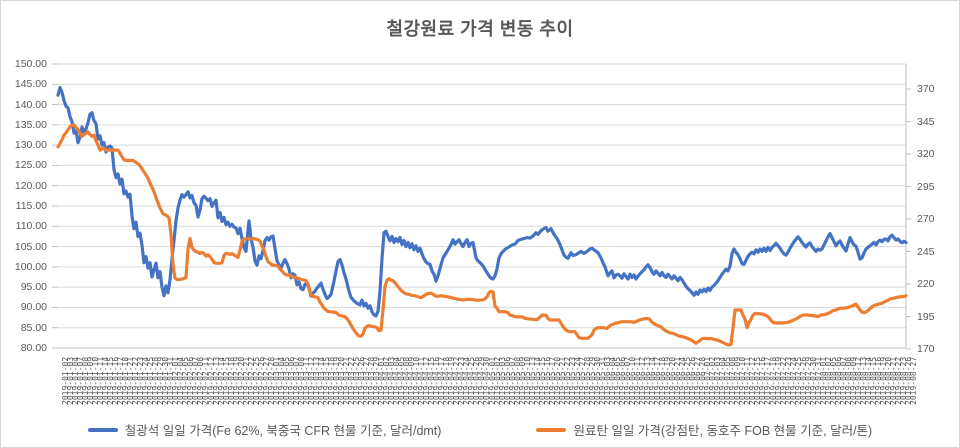  What do you see at coordinates (30, 246) in the screenshot?
I see `left-axis-tick-label: 105.00` at bounding box center [30, 246].